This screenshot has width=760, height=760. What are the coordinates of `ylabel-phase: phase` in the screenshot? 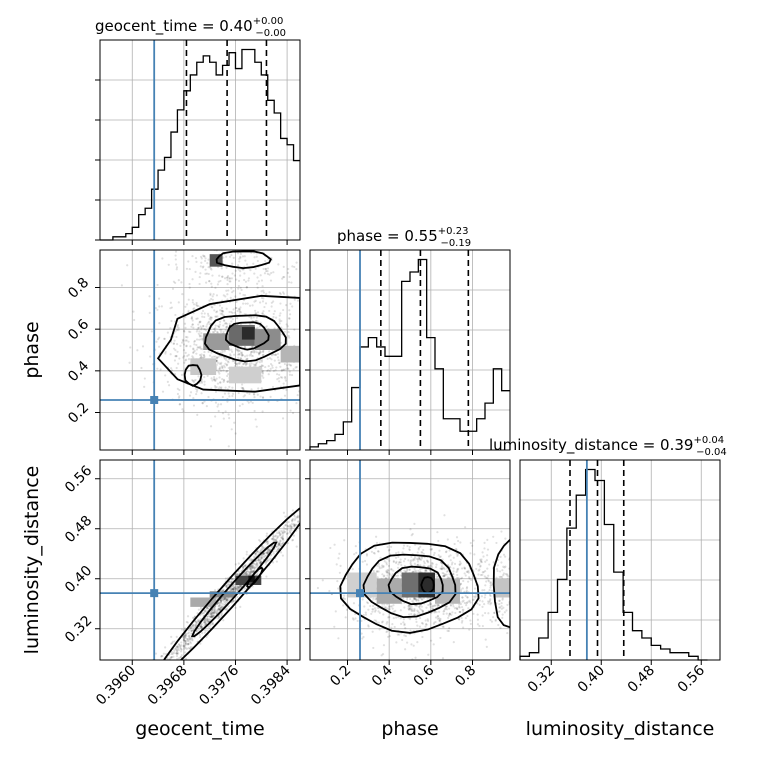 It's located at (32, 349).